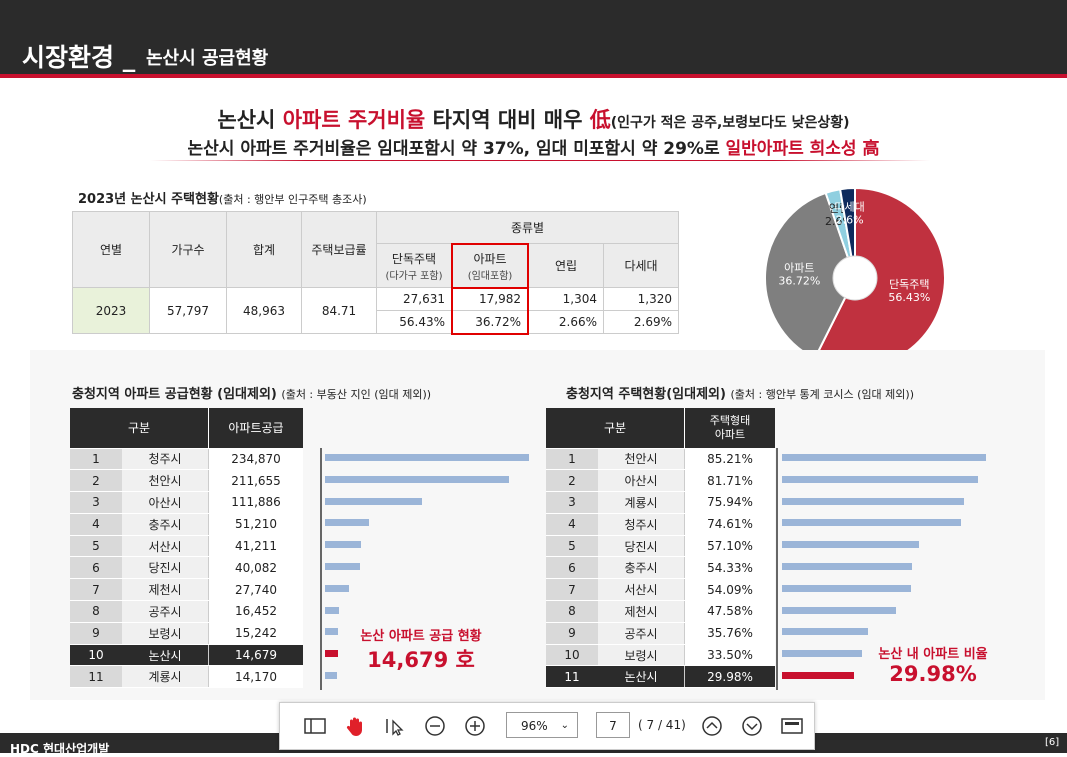  I want to click on rank-cell: 2, so click(96, 481).